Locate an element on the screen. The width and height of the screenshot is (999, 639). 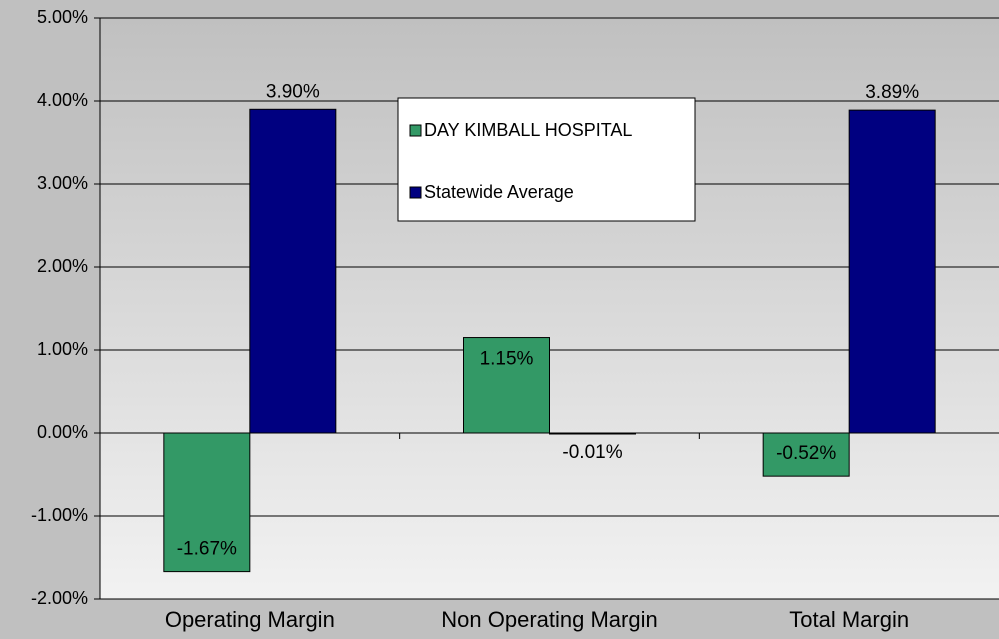
value-label: -0.52% is located at coordinates (806, 453).